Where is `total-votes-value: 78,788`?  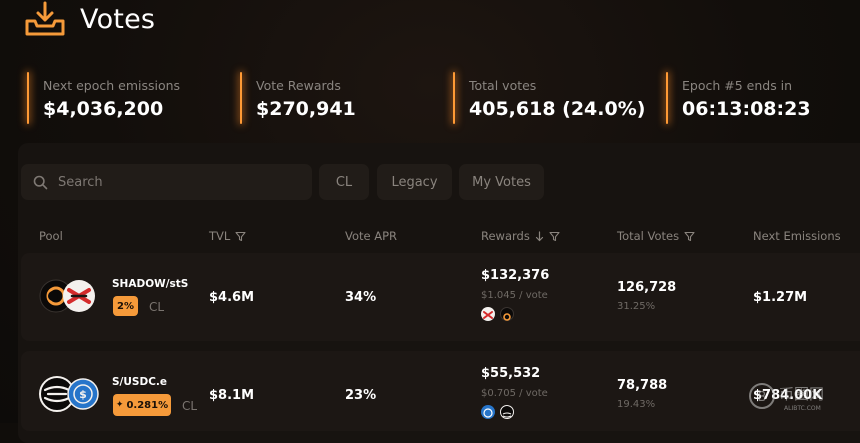 total-votes-value: 78,788 is located at coordinates (642, 385).